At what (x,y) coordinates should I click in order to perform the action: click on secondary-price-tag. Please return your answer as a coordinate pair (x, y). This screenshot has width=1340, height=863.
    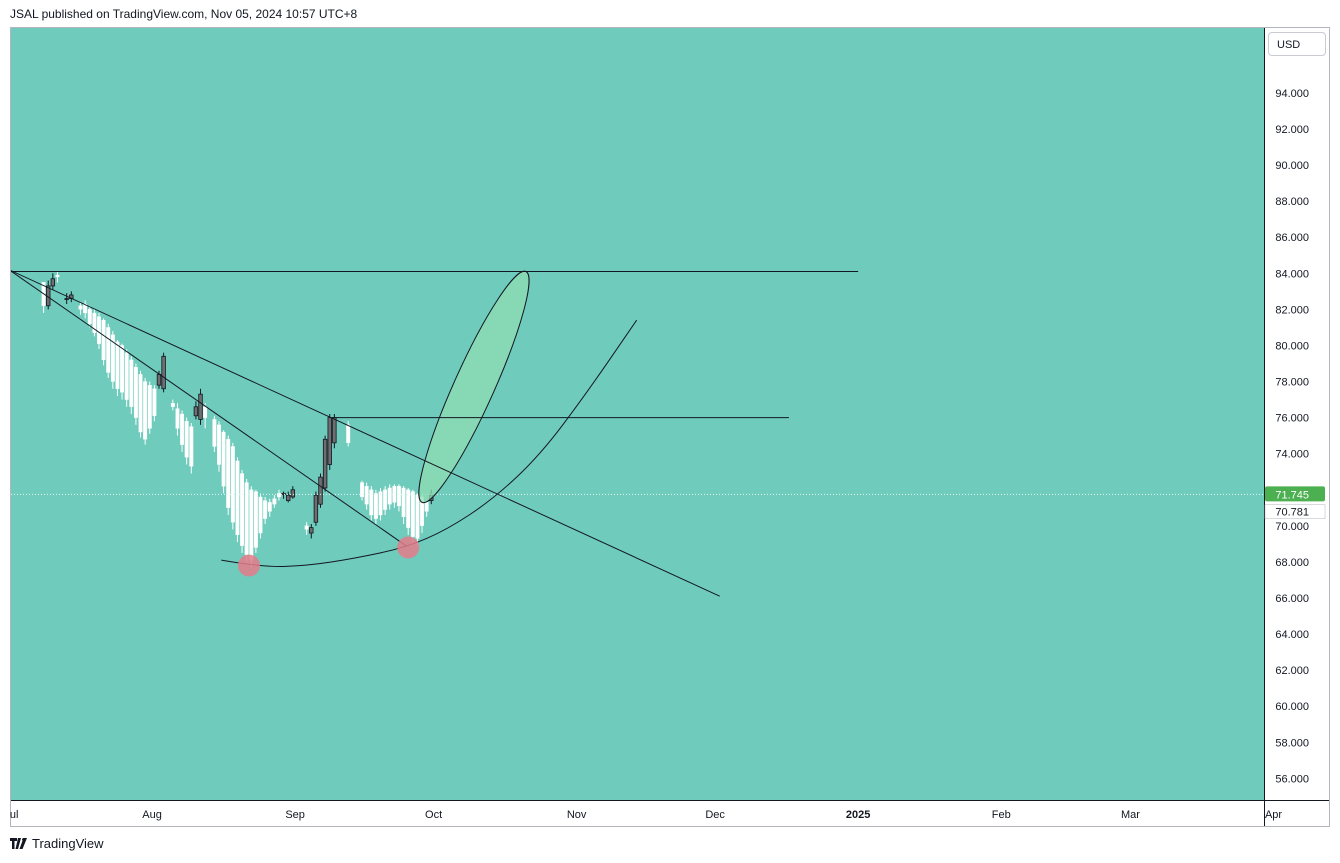
    Looking at the image, I should click on (1295, 511).